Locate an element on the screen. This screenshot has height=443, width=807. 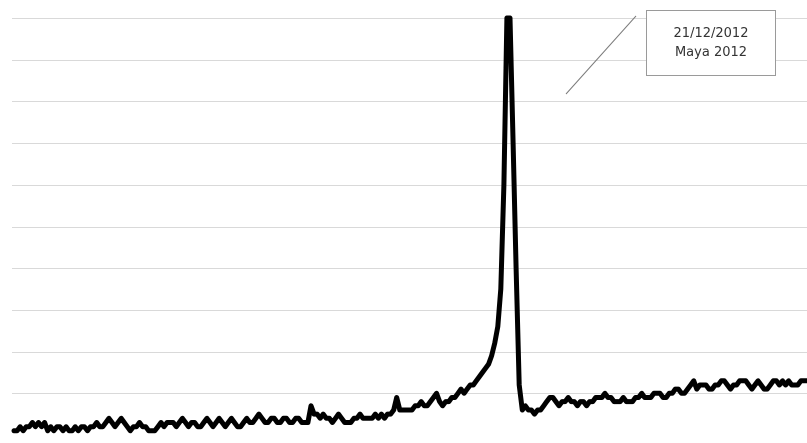
annotation-event-label: Maya 2012 is located at coordinates (711, 52).